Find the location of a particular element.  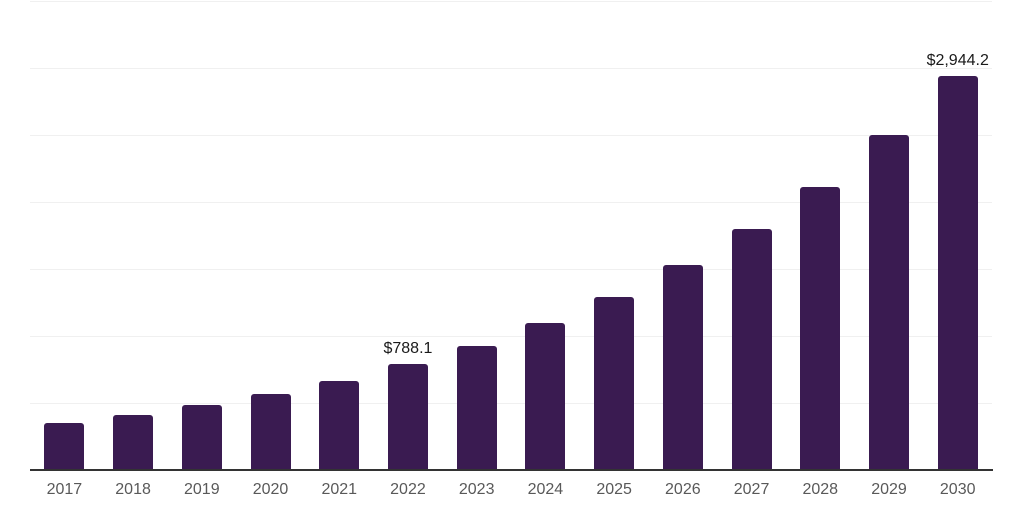

x-tick-label-2020: 2020 is located at coordinates (270, 489).